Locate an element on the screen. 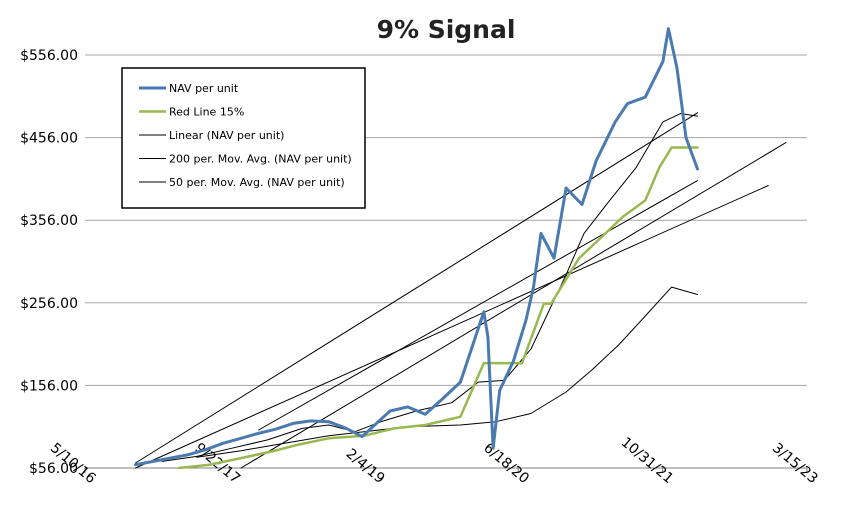 The width and height of the screenshot is (867, 523). x-tick-label: 6/18/20 is located at coordinates (506, 463).